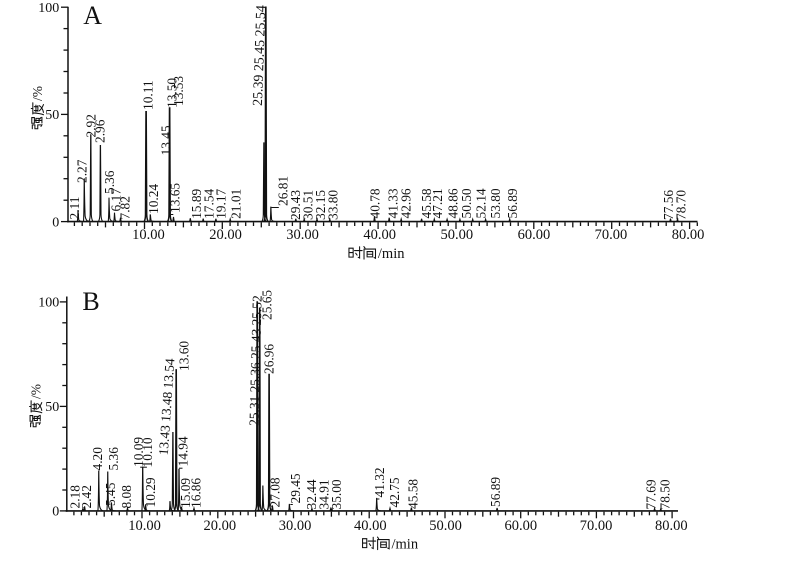  I want to click on svg-text: 14.94, so click(182, 451).